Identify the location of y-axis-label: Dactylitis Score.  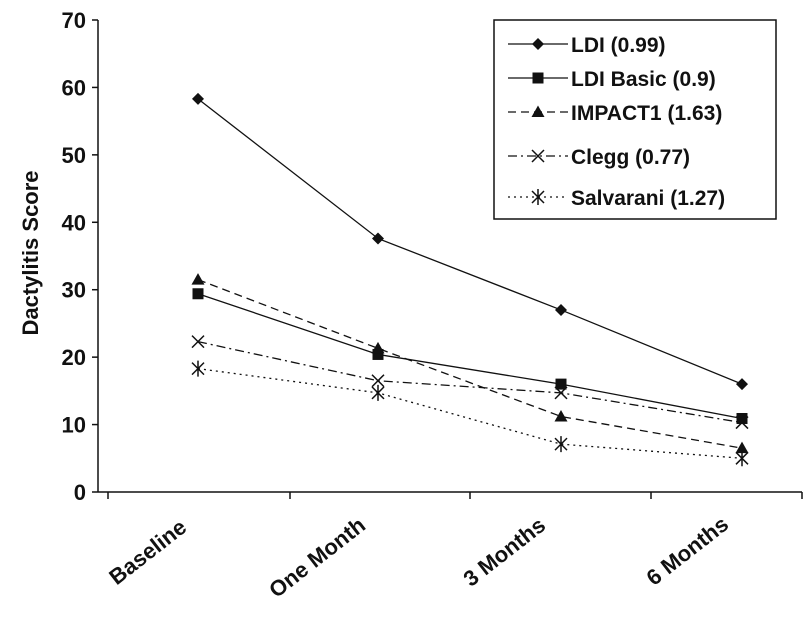
(30, 252).